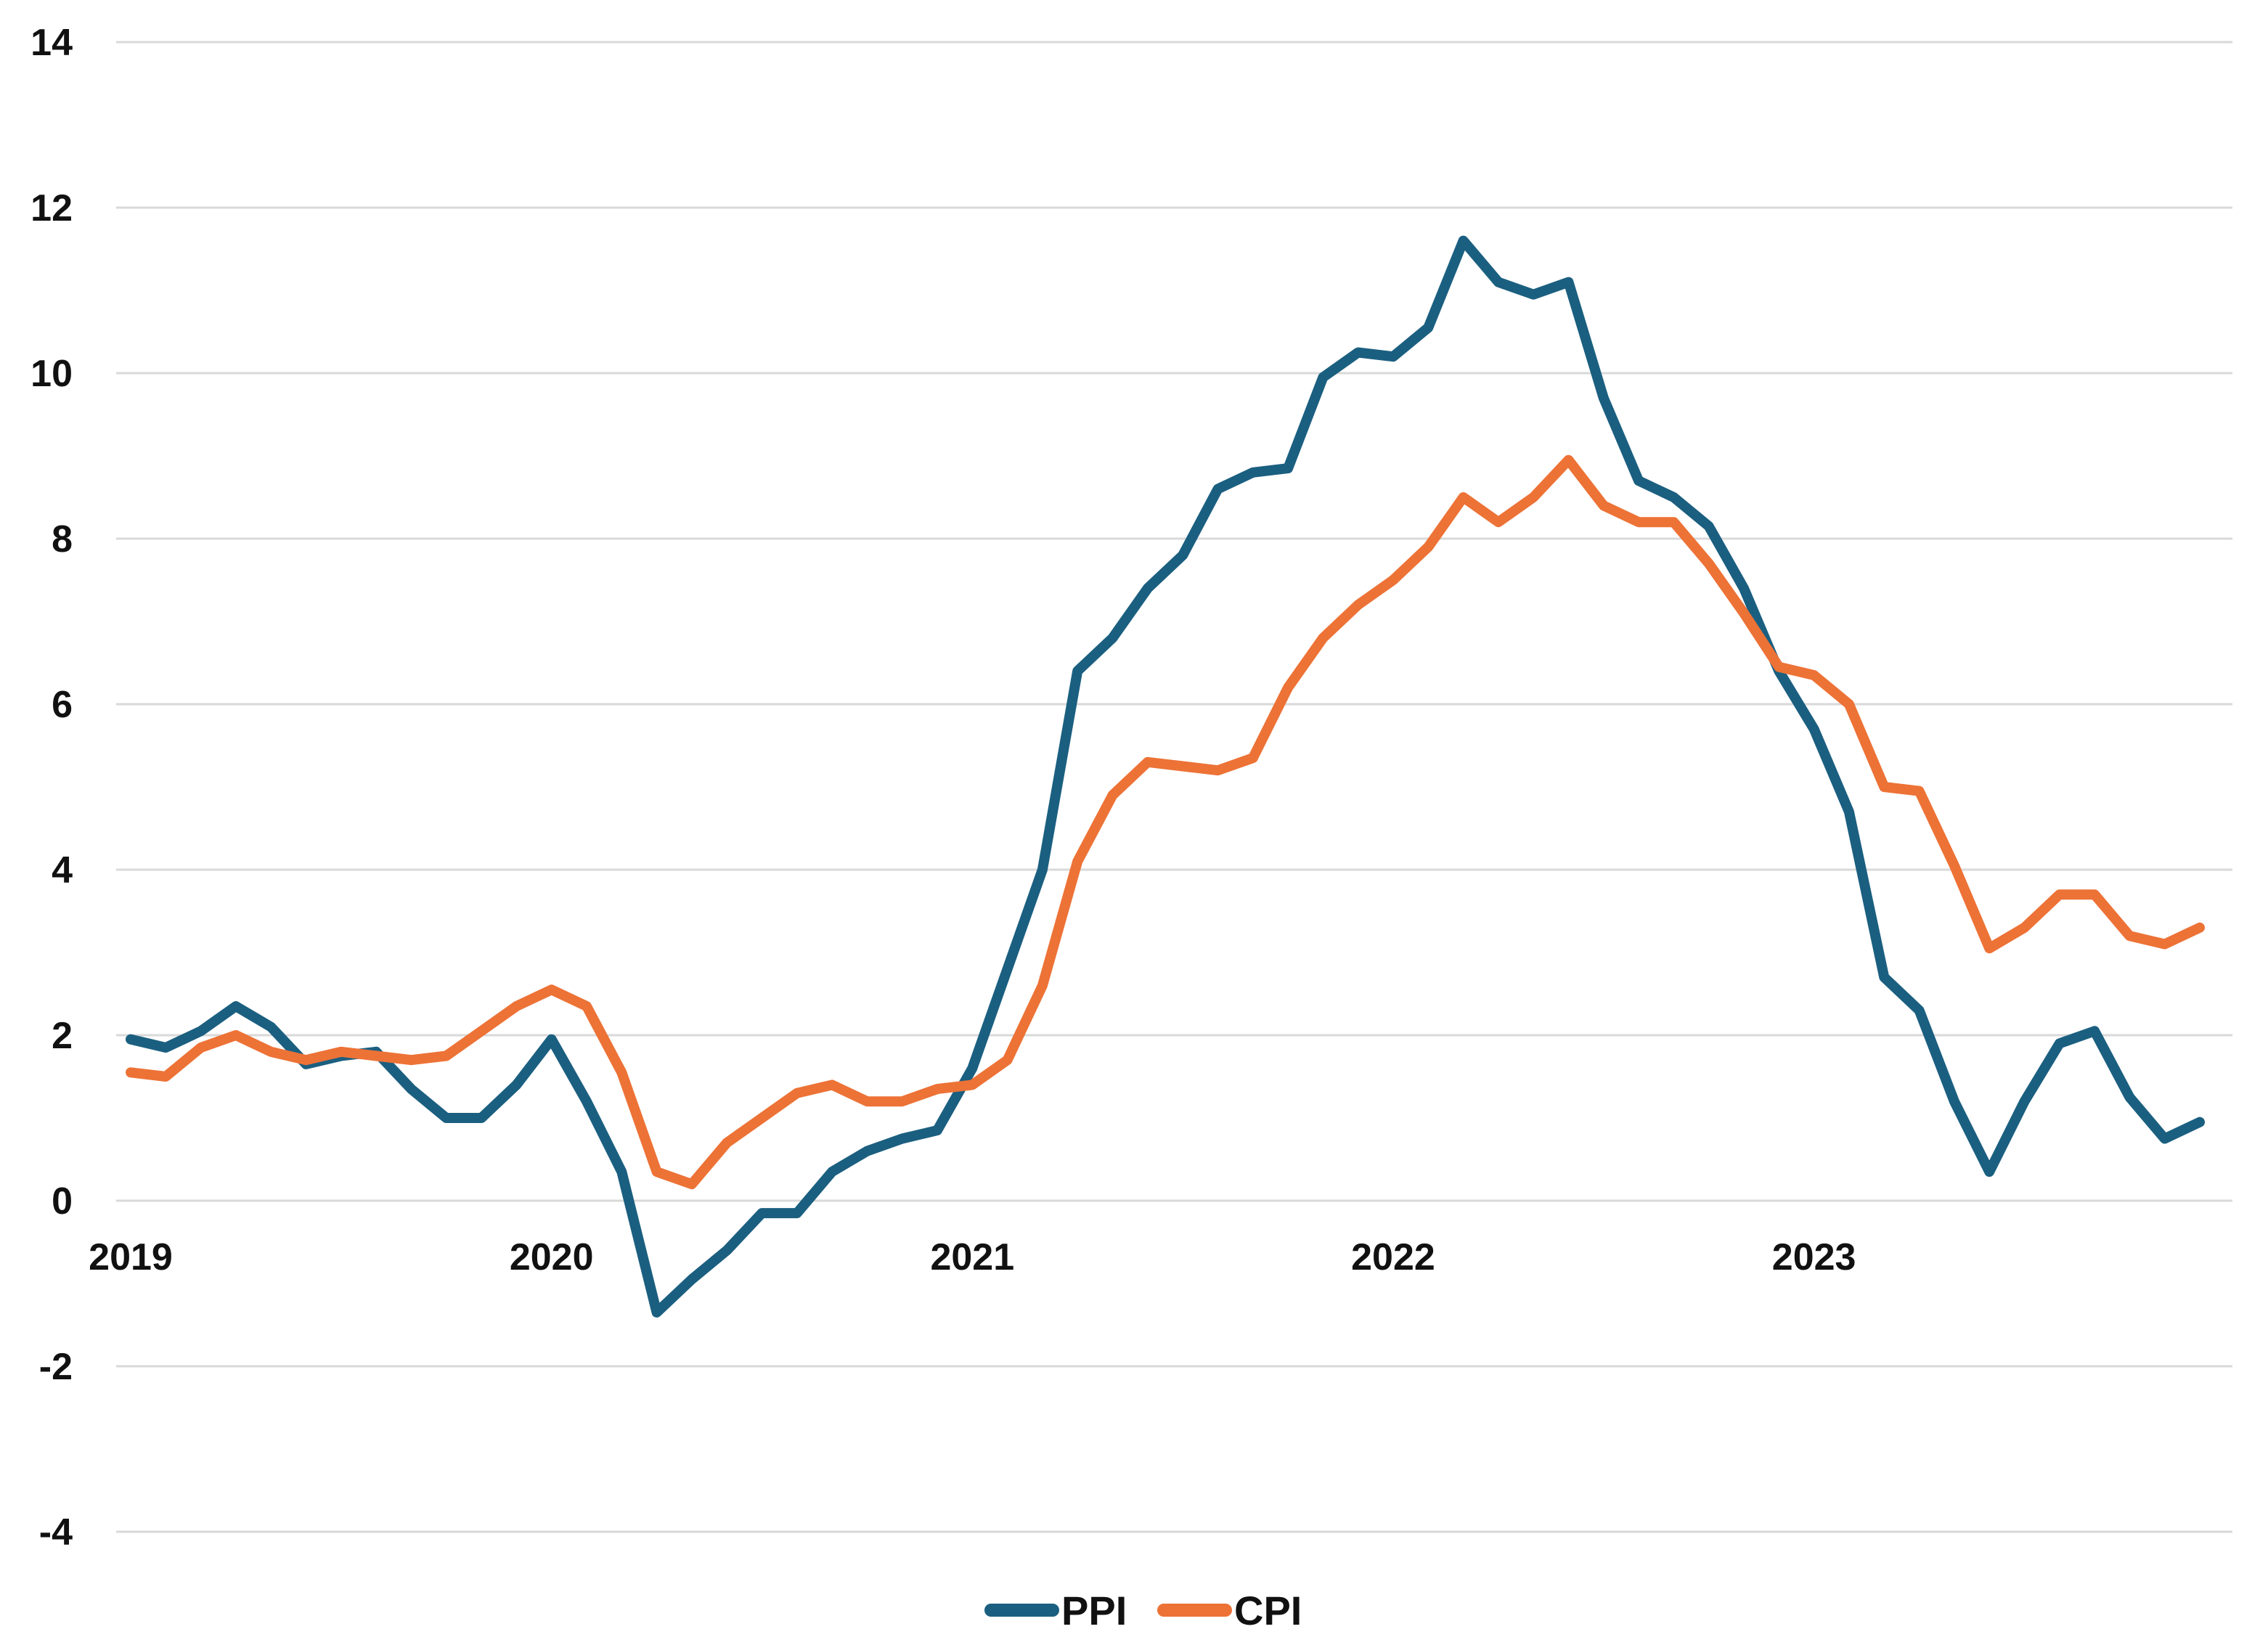 The image size is (2268, 1645). Describe the element at coordinates (52, 43) in the screenshot. I see `y-tick-label: 14` at that location.